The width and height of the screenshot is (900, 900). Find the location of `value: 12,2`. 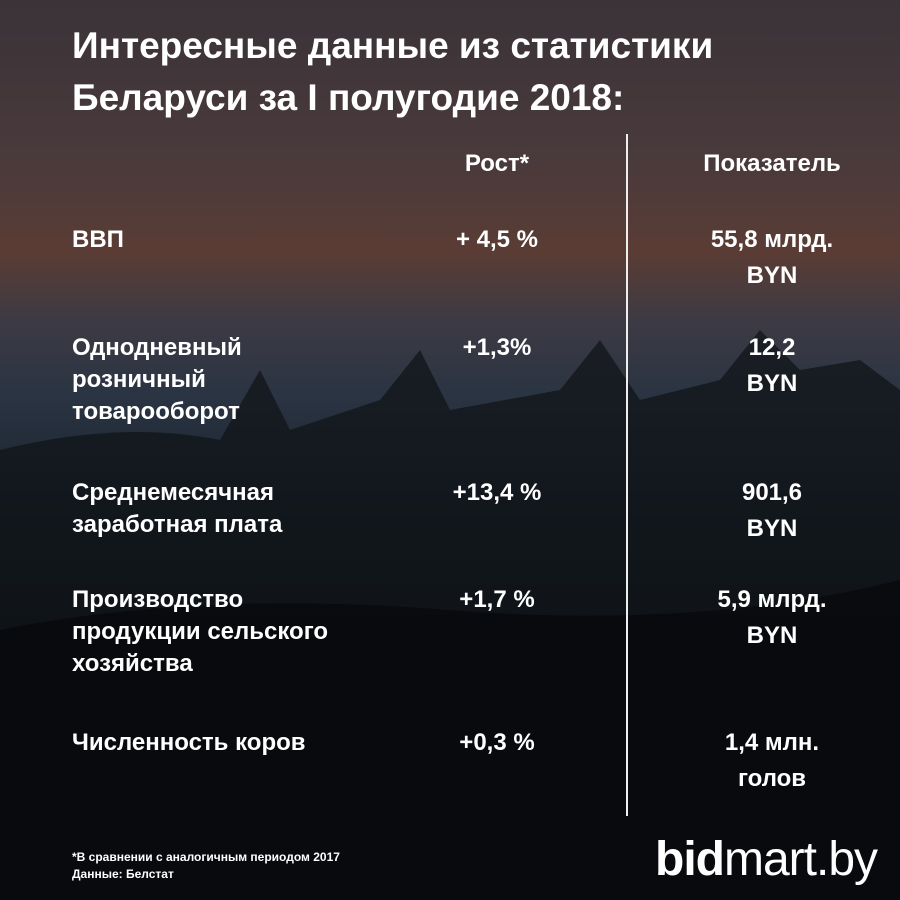

value: 12,2 is located at coordinates (772, 347).